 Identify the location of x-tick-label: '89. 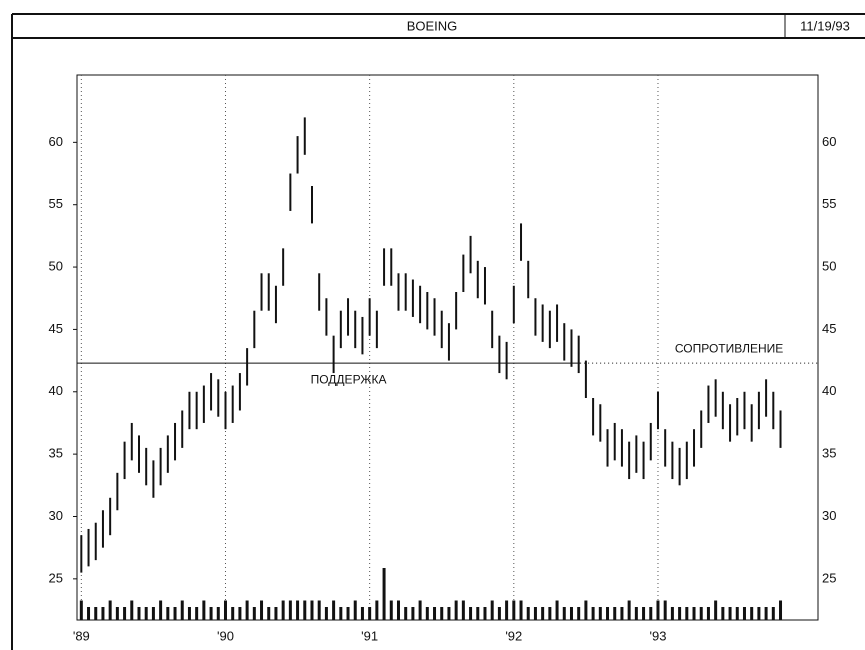
(81, 635).